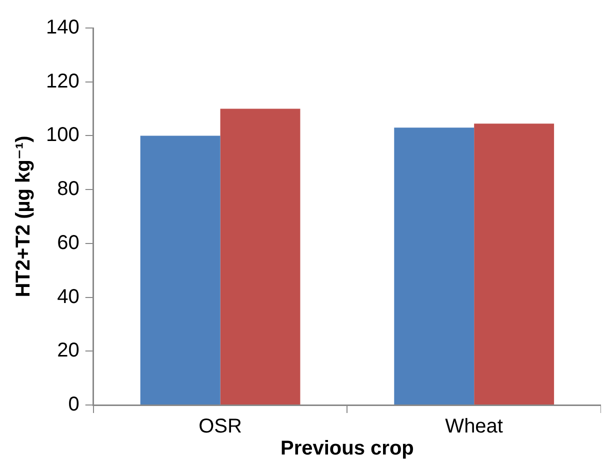  Describe the element at coordinates (220, 427) in the screenshot. I see `x-tick-label: OSR` at that location.